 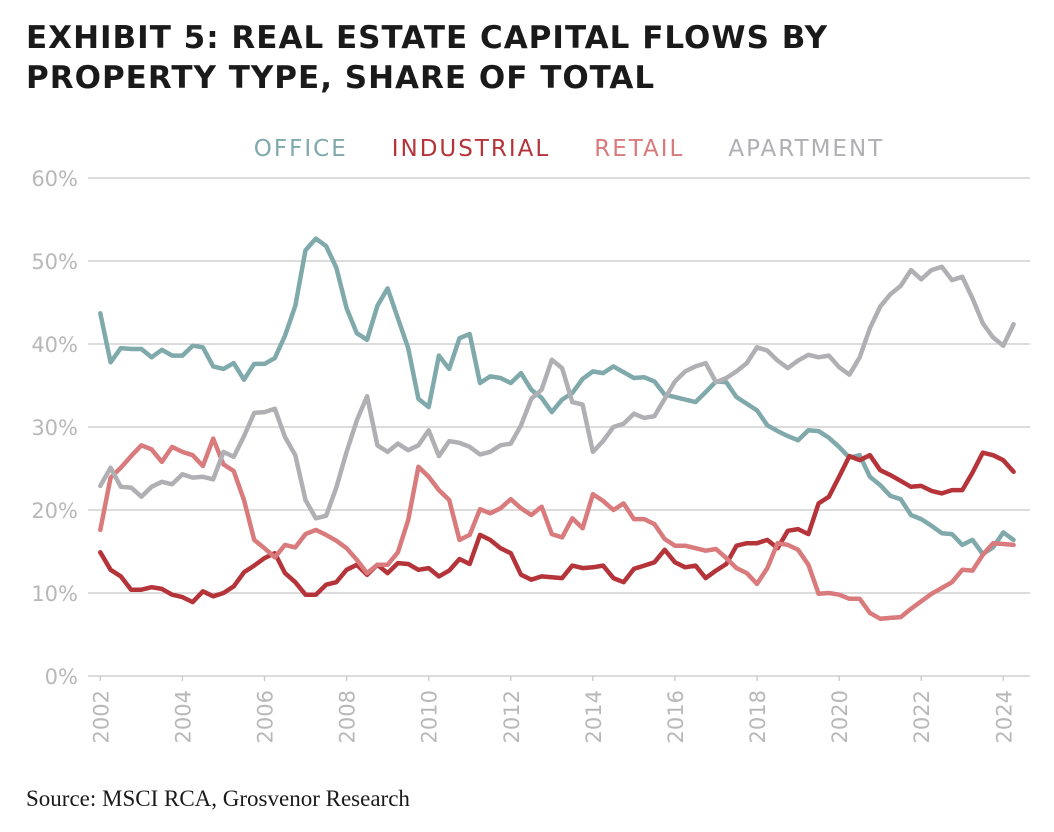 I want to click on legend-entry: OFFICE, so click(x=301, y=149).